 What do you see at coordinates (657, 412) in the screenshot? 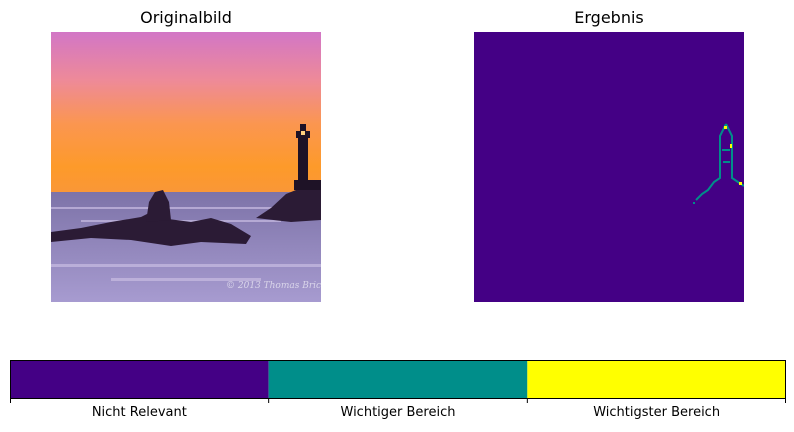
I see `colorbar-label-most-important: Wichtigster Bereich` at bounding box center [657, 412].